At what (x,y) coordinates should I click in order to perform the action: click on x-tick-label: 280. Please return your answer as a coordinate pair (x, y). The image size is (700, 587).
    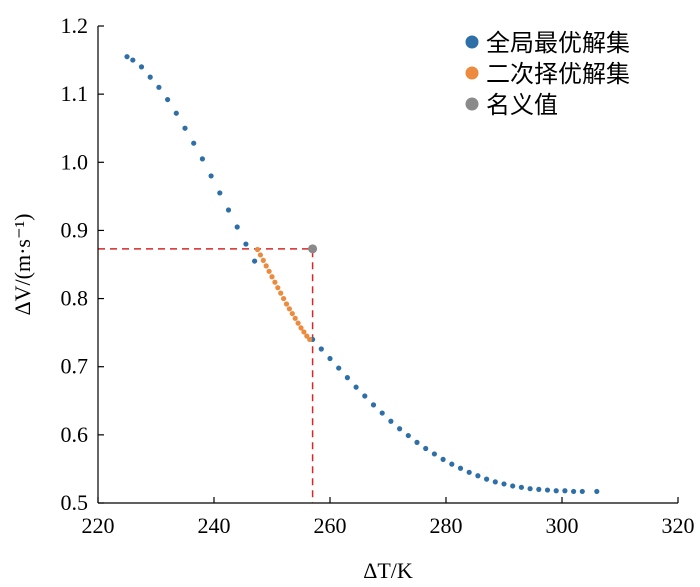
    Looking at the image, I should click on (446, 525).